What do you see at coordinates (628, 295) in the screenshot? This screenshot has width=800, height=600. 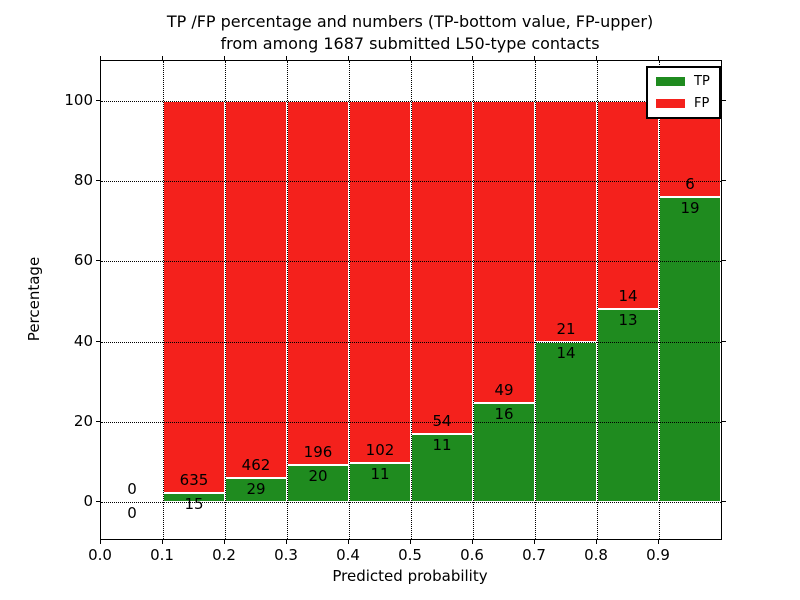 I see `fp-count-label: 14` at bounding box center [628, 295].